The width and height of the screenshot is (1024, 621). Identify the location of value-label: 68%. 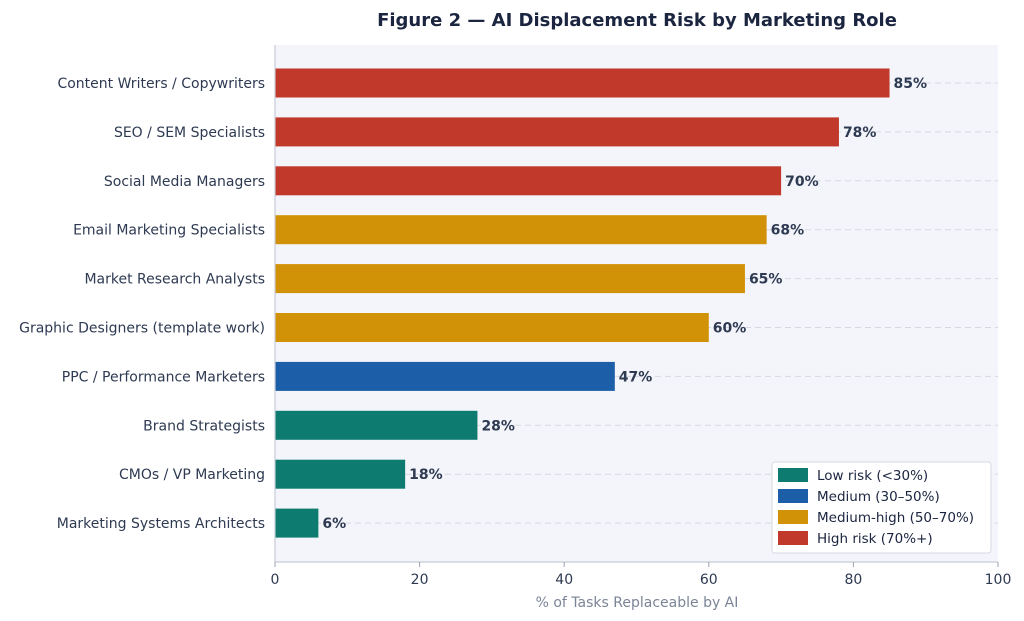
(788, 231).